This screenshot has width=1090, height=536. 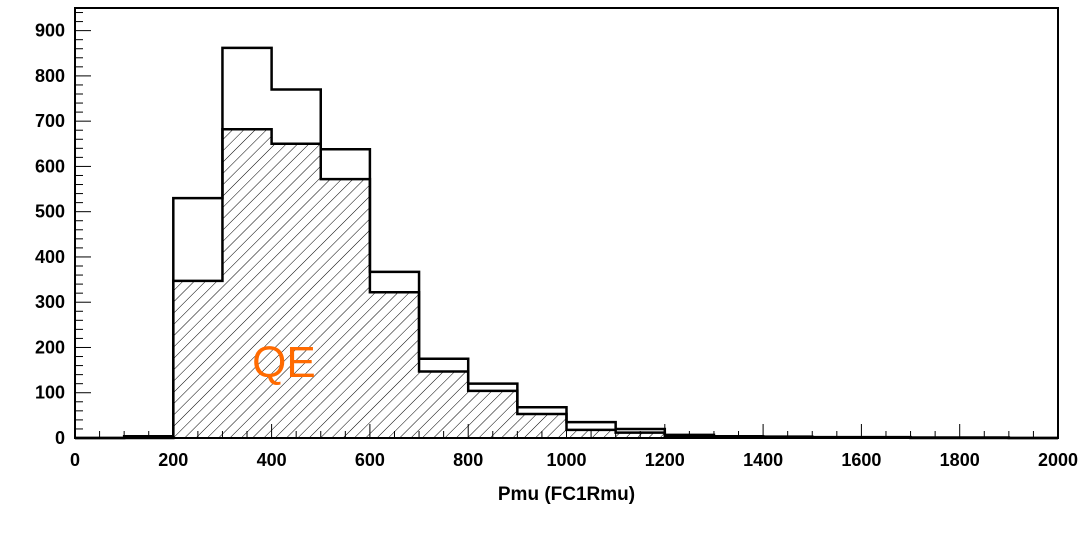 I want to click on x-tick-label: 1400, so click(x=763, y=460).